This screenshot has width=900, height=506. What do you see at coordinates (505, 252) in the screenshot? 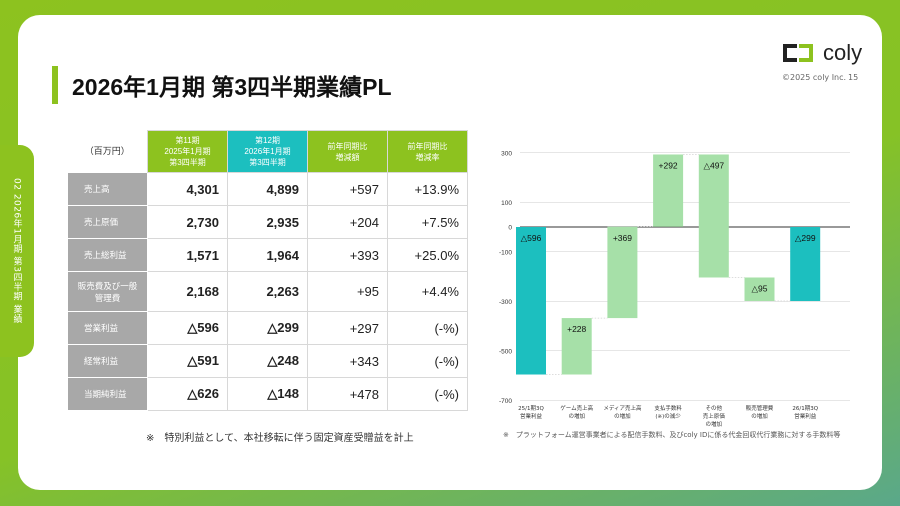
I see `y-tick-label: -100` at bounding box center [505, 252].